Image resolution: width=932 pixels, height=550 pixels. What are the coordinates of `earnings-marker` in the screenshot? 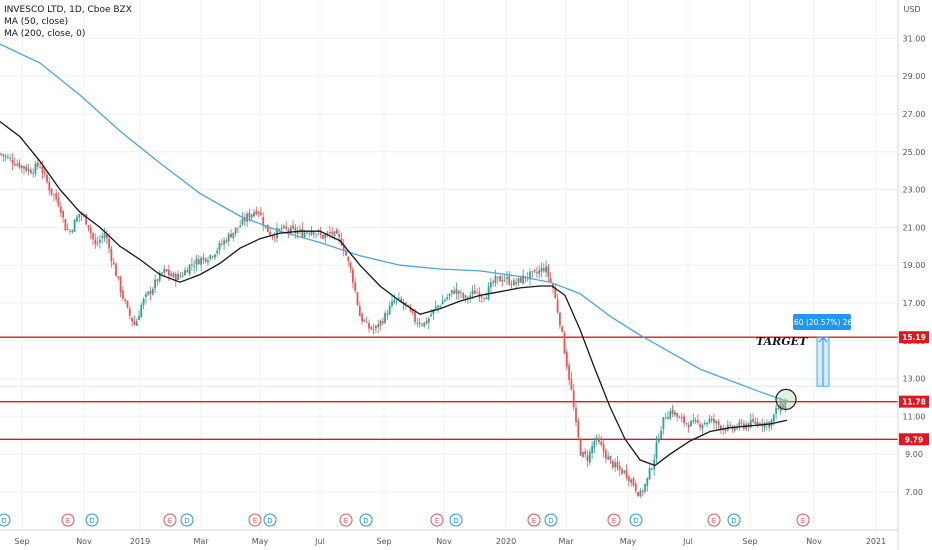 It's located at (714, 520).